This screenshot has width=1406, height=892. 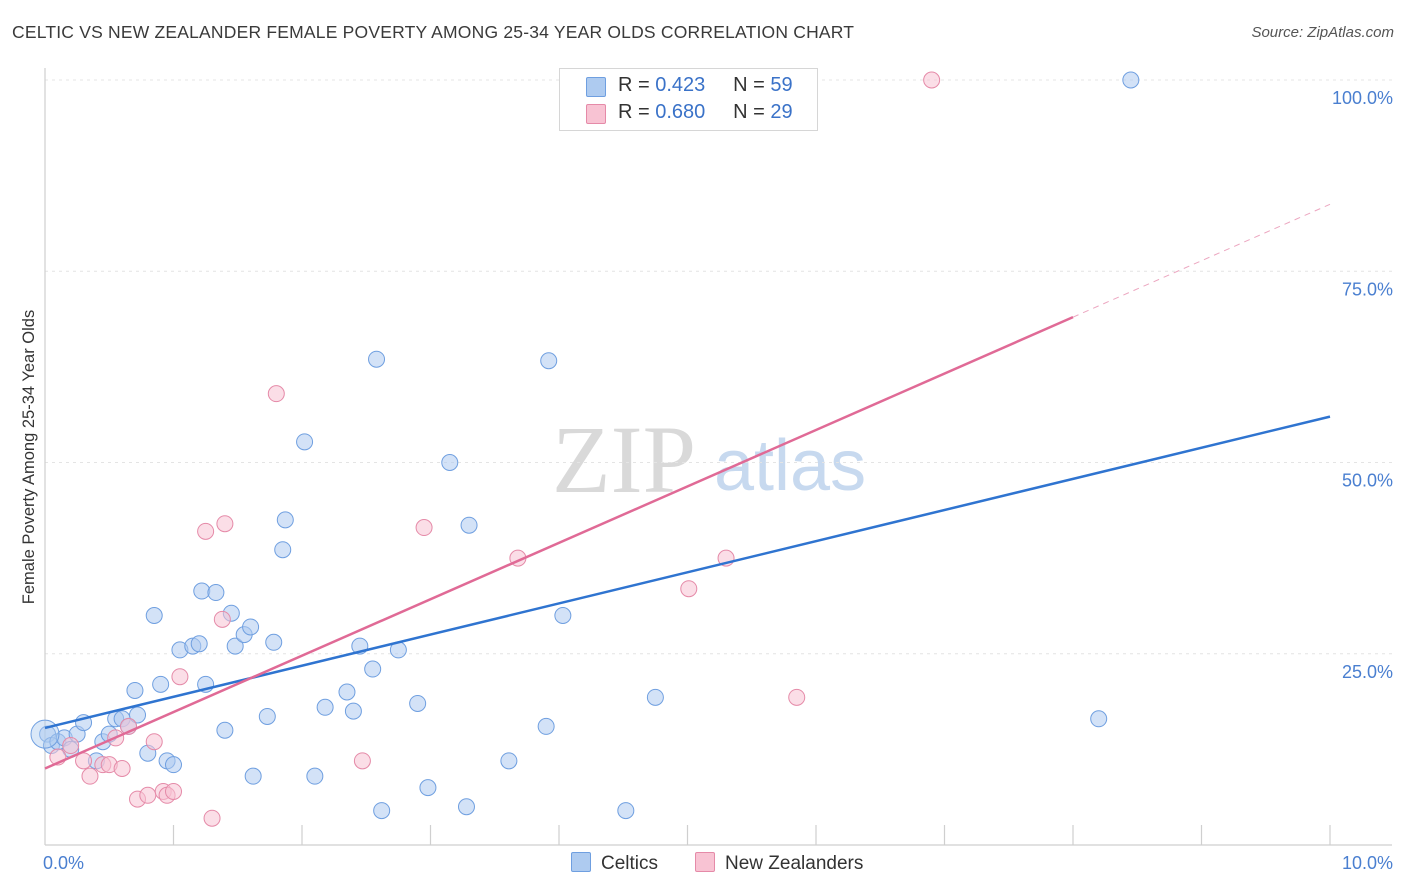 I want to click on series-label-celtics: Celtics, so click(x=630, y=863).